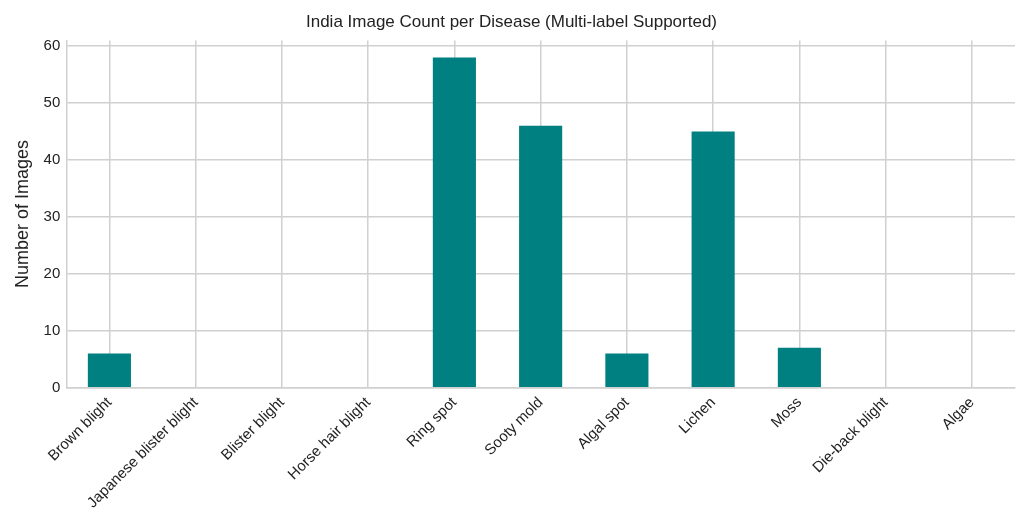 Image resolution: width=1031 pixels, height=526 pixels. Describe the element at coordinates (52, 45) in the screenshot. I see `y-tick-label: 60` at that location.